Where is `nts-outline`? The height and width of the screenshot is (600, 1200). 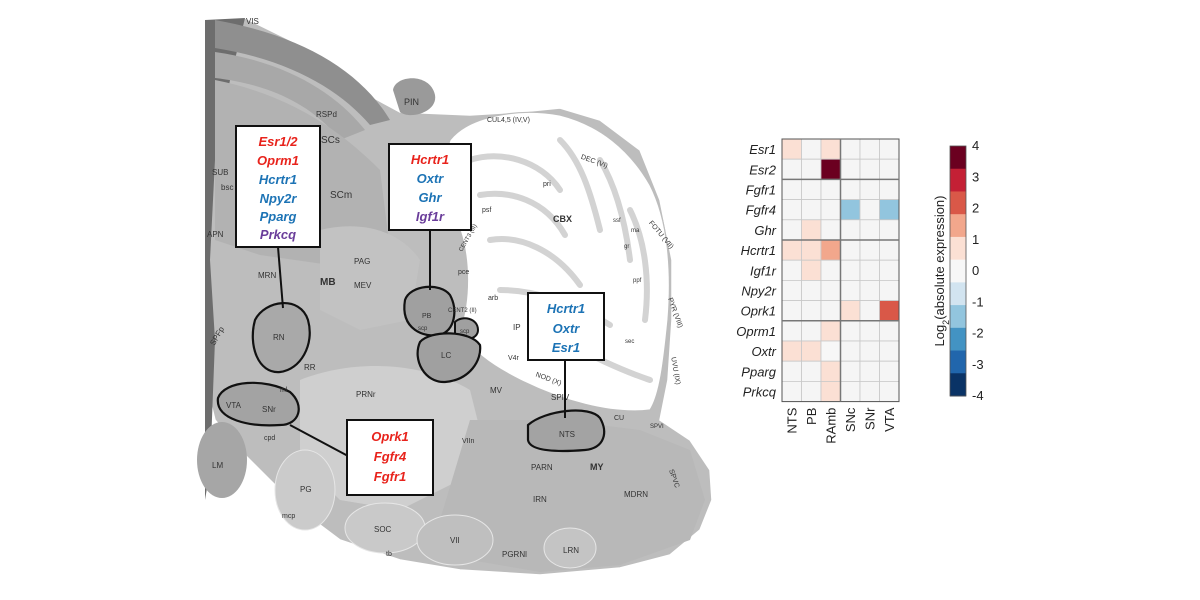
nts-outline is located at coordinates (566, 431).